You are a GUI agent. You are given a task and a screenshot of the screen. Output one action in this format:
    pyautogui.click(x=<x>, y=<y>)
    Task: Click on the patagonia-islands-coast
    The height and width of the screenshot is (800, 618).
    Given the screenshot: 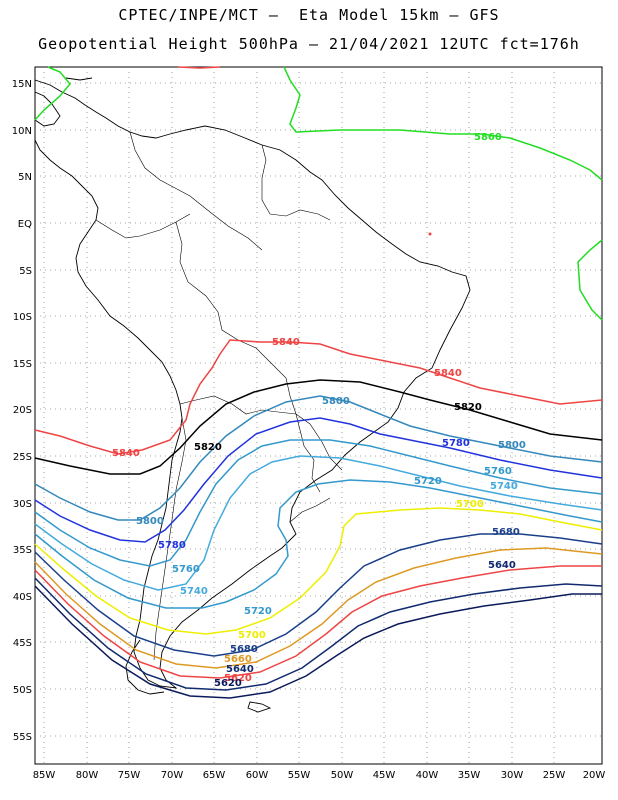 What is the action you would take?
    pyautogui.click(x=145, y=667)
    